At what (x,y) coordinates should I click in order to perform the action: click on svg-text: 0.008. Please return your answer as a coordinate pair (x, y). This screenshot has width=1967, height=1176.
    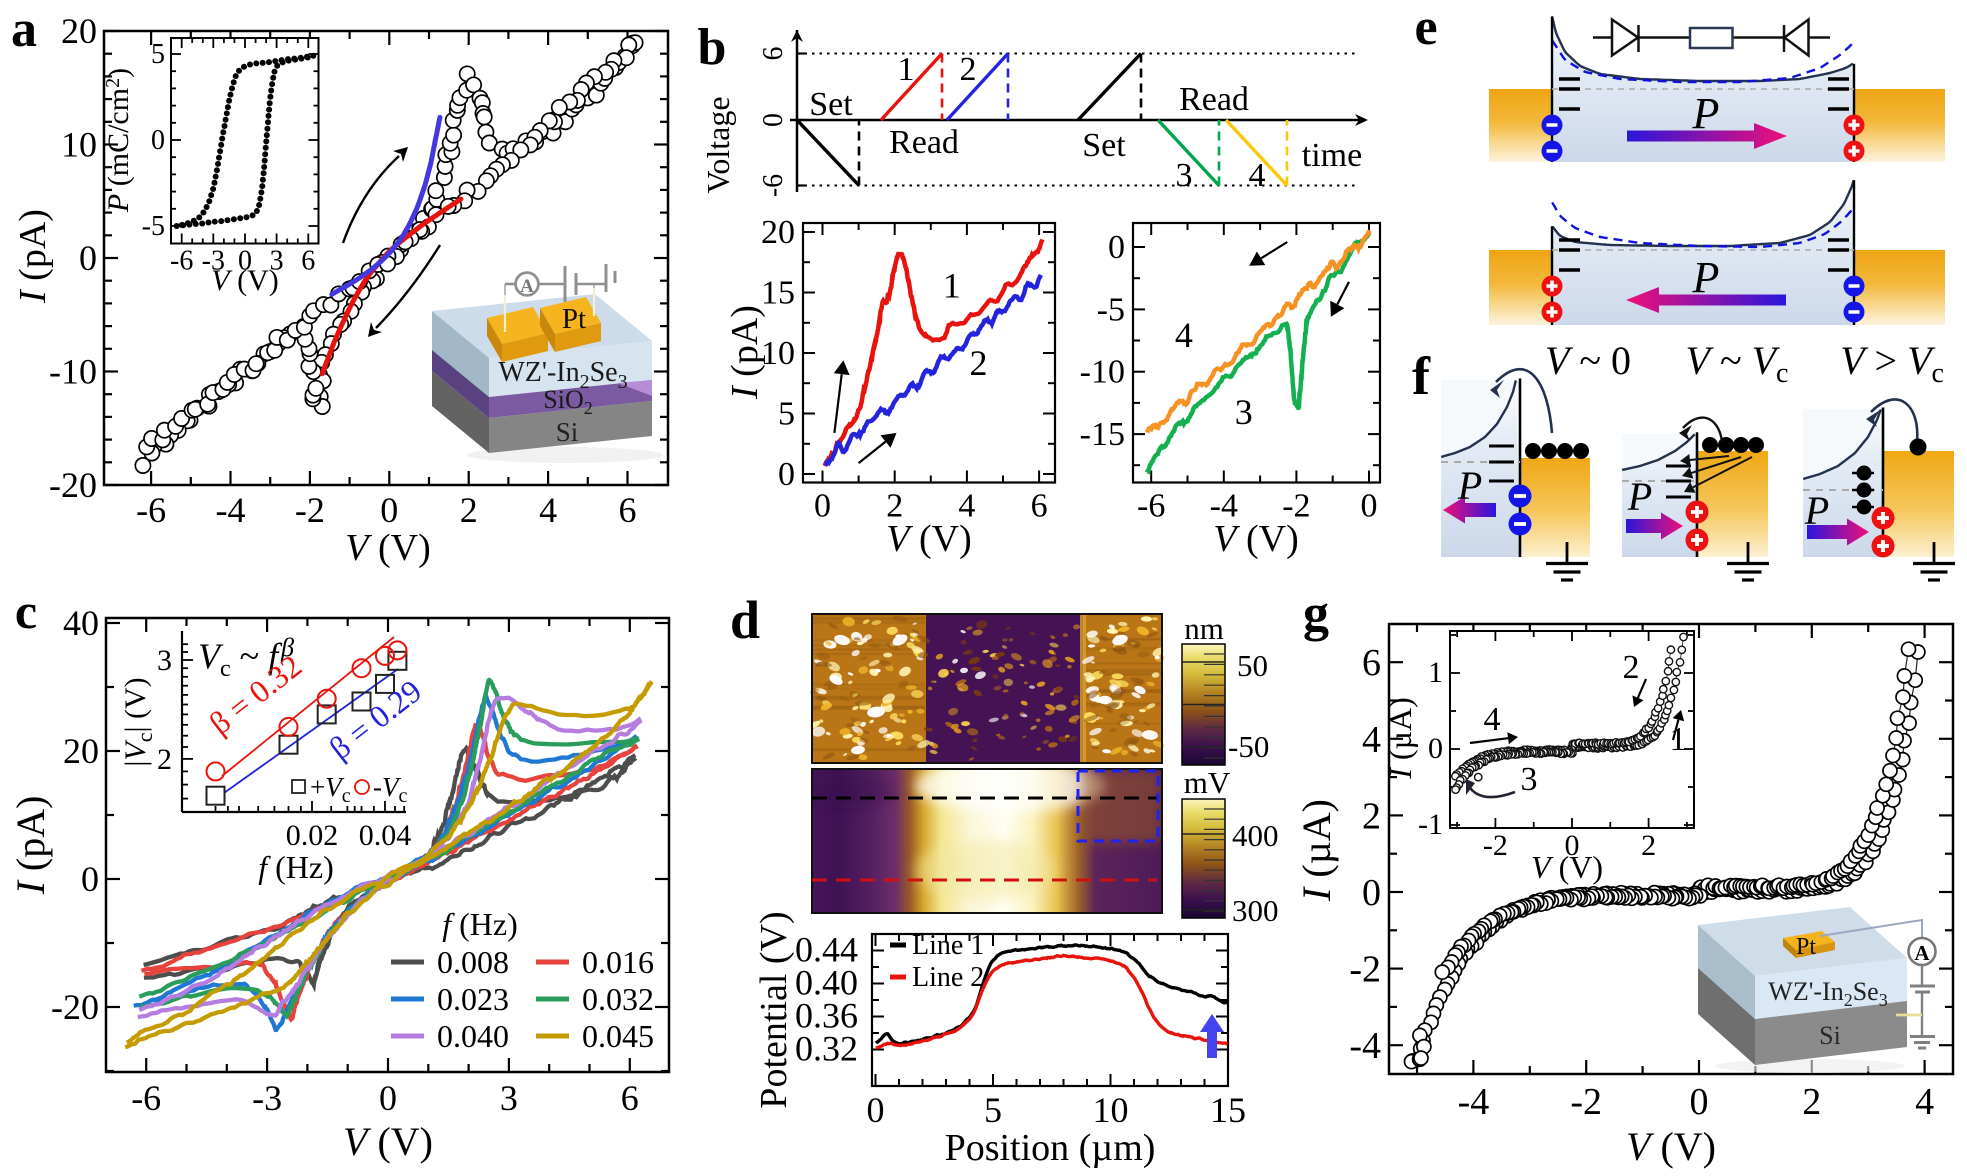
    Looking at the image, I should click on (473, 962).